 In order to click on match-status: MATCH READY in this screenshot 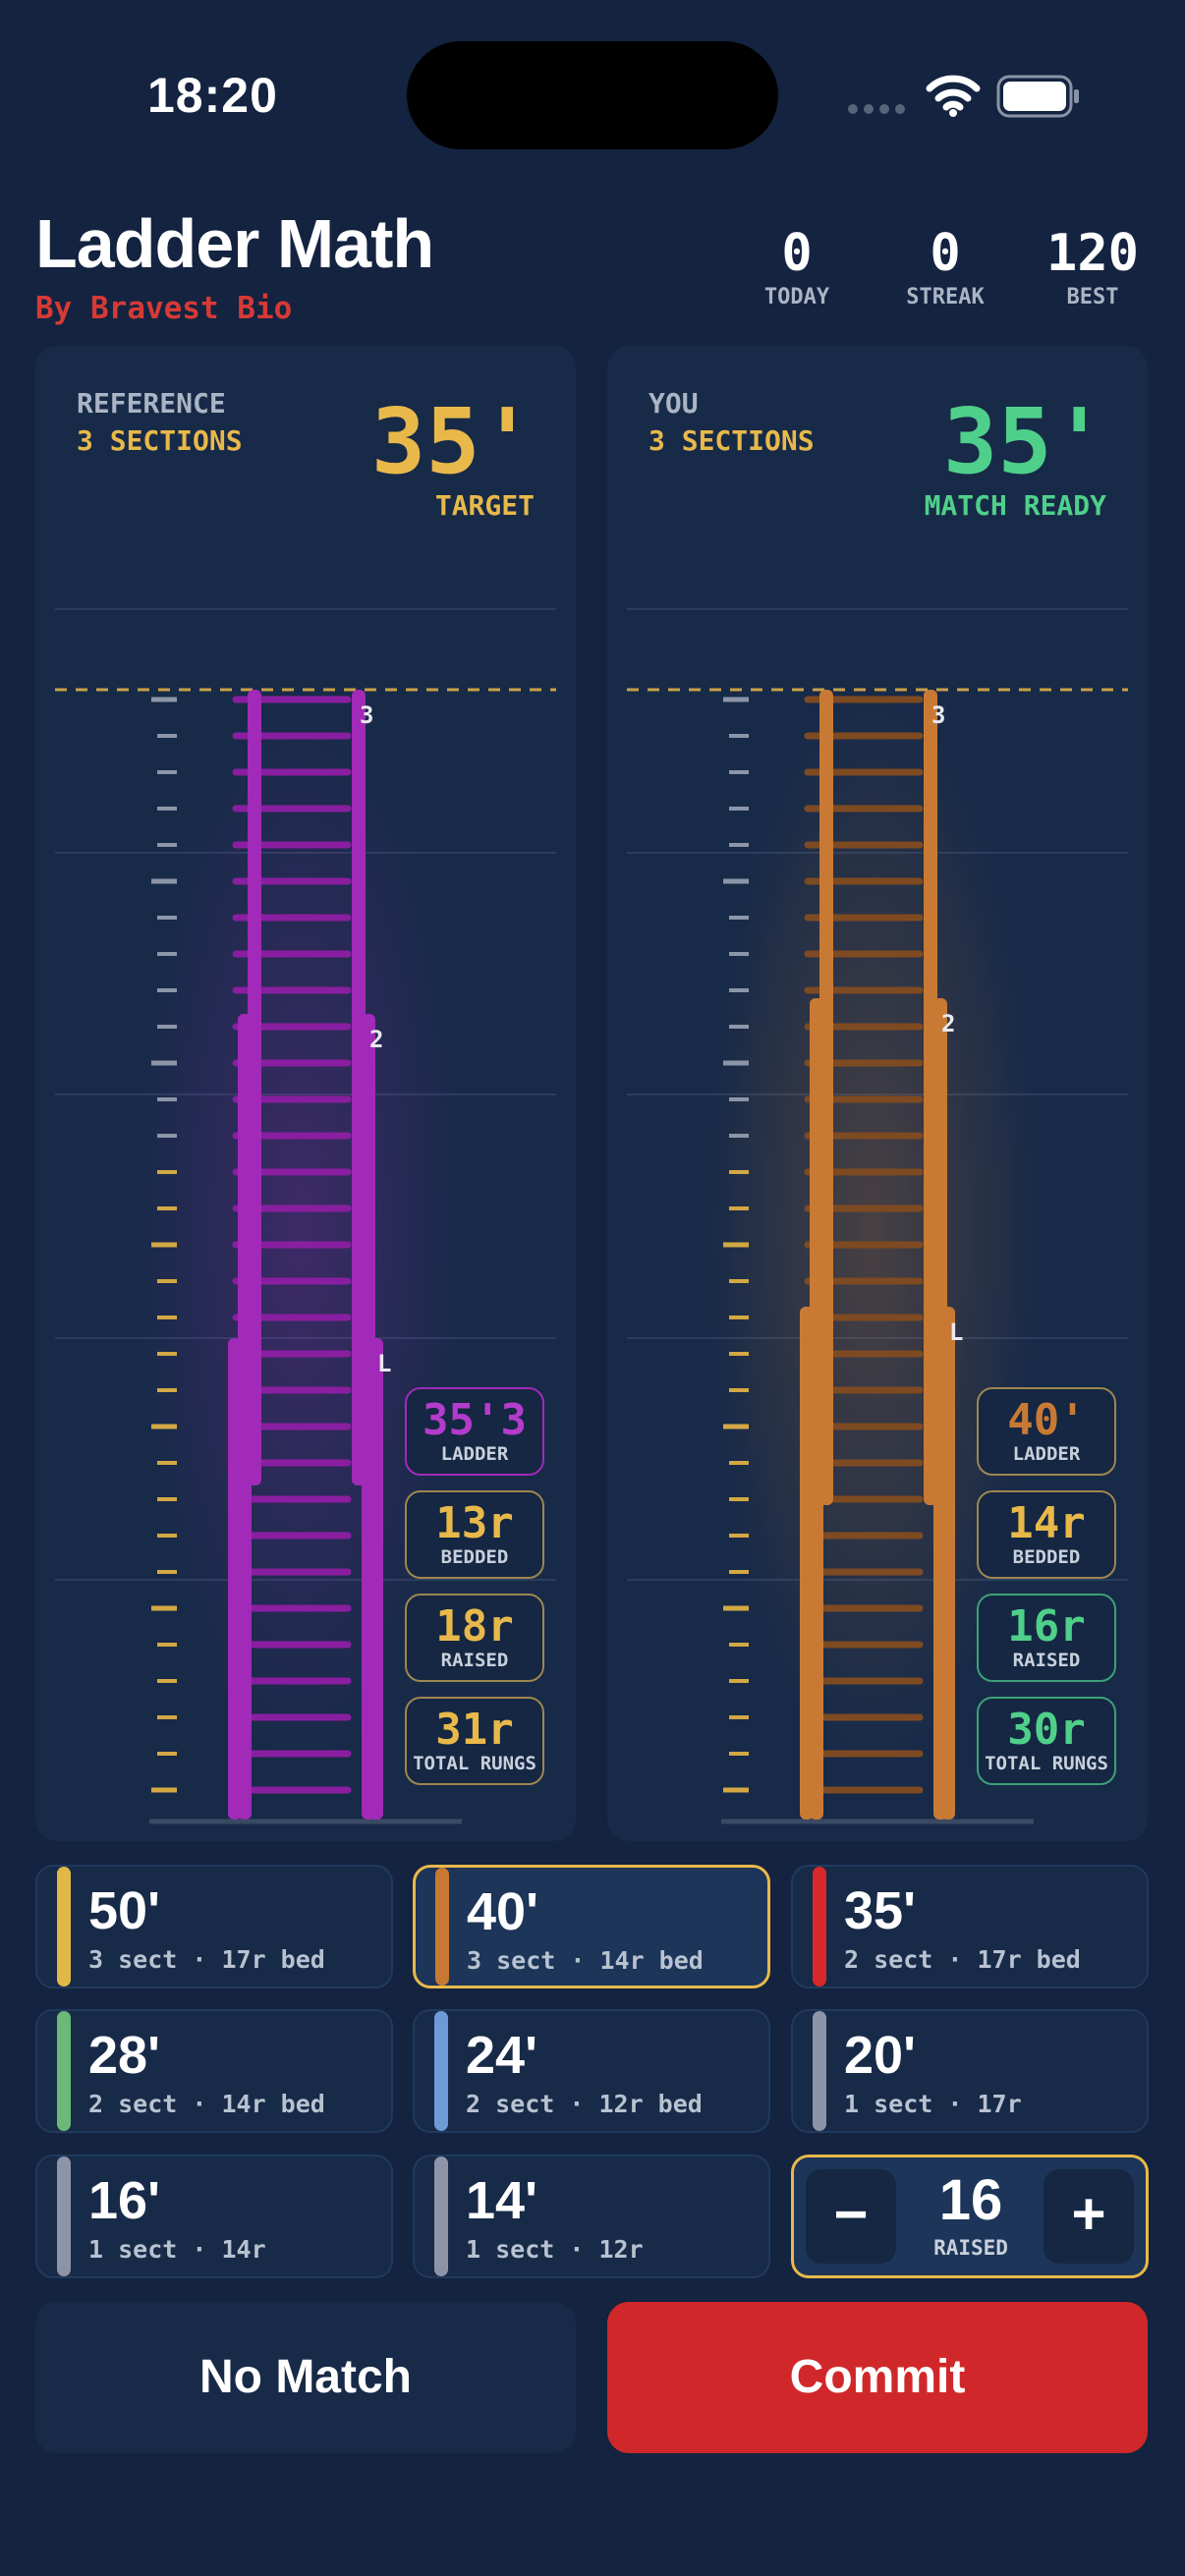, I will do `click(1015, 505)`.